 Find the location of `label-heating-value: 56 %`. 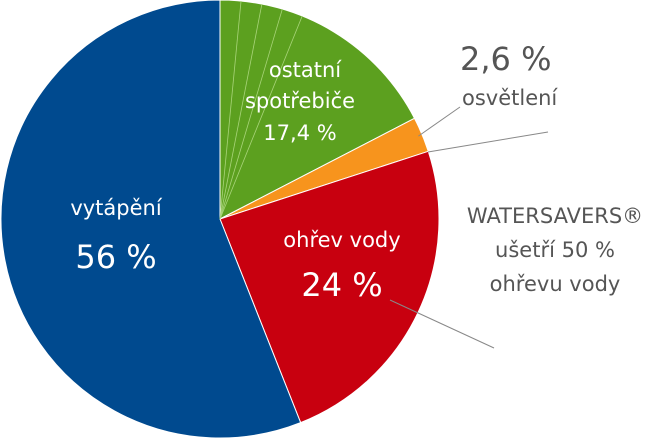

label-heating-value: 56 % is located at coordinates (116, 257).